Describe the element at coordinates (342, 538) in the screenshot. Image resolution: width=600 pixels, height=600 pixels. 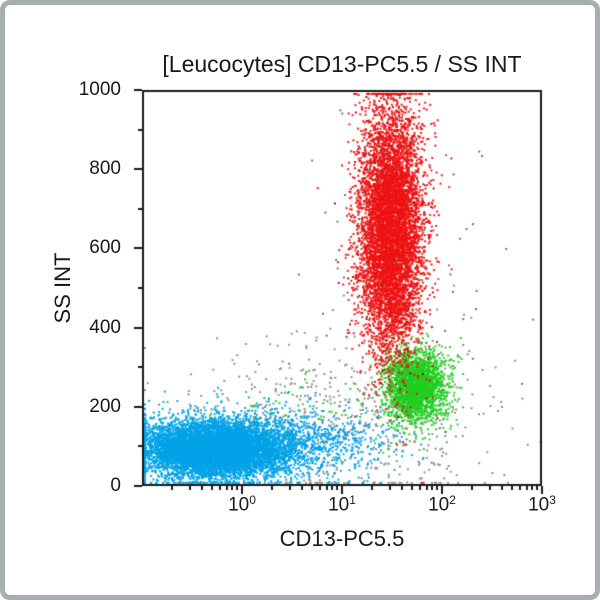
I see `x-axis-title: CD13-PC5.5` at that location.